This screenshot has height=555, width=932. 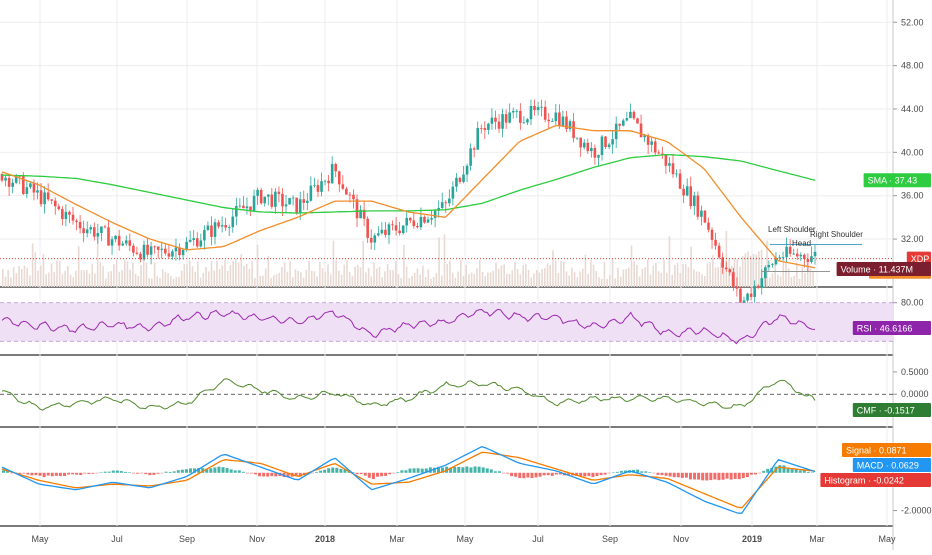 I want to click on badge-histogram-bg, so click(x=875, y=480).